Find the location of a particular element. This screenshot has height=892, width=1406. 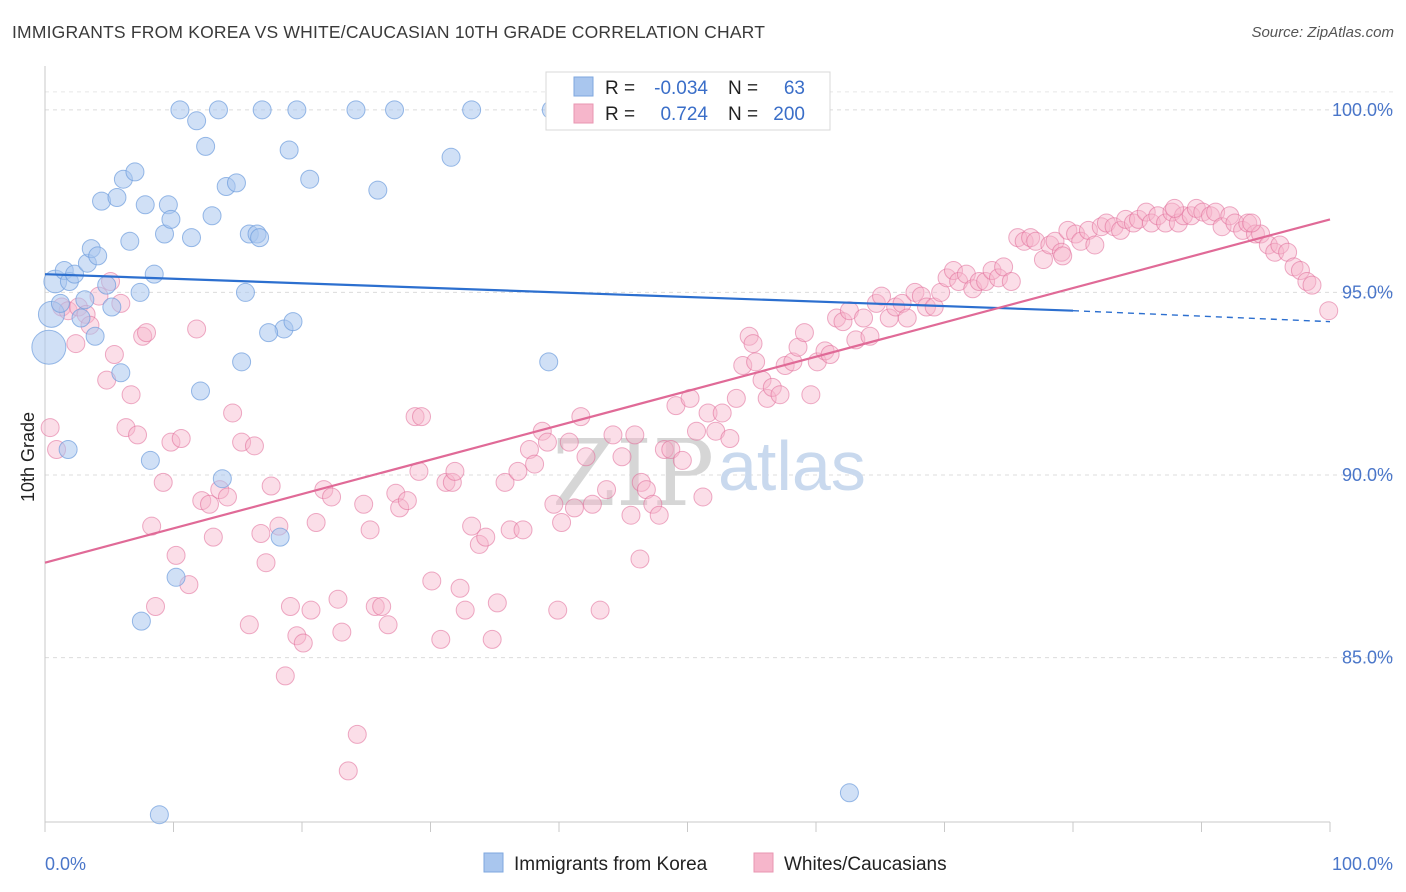

legend-r-value-2: 0.724 is located at coordinates (684, 114).